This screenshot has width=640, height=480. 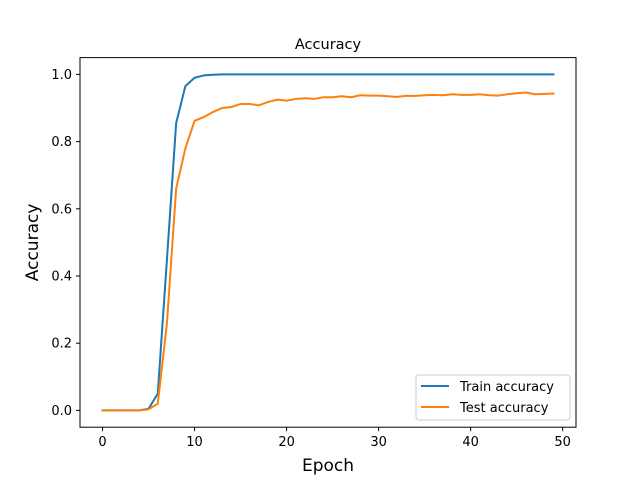 I want to click on y-axis-ticks: 0.0 0.2 0.4 0.6 0.8 1.0, so click(x=65, y=243).